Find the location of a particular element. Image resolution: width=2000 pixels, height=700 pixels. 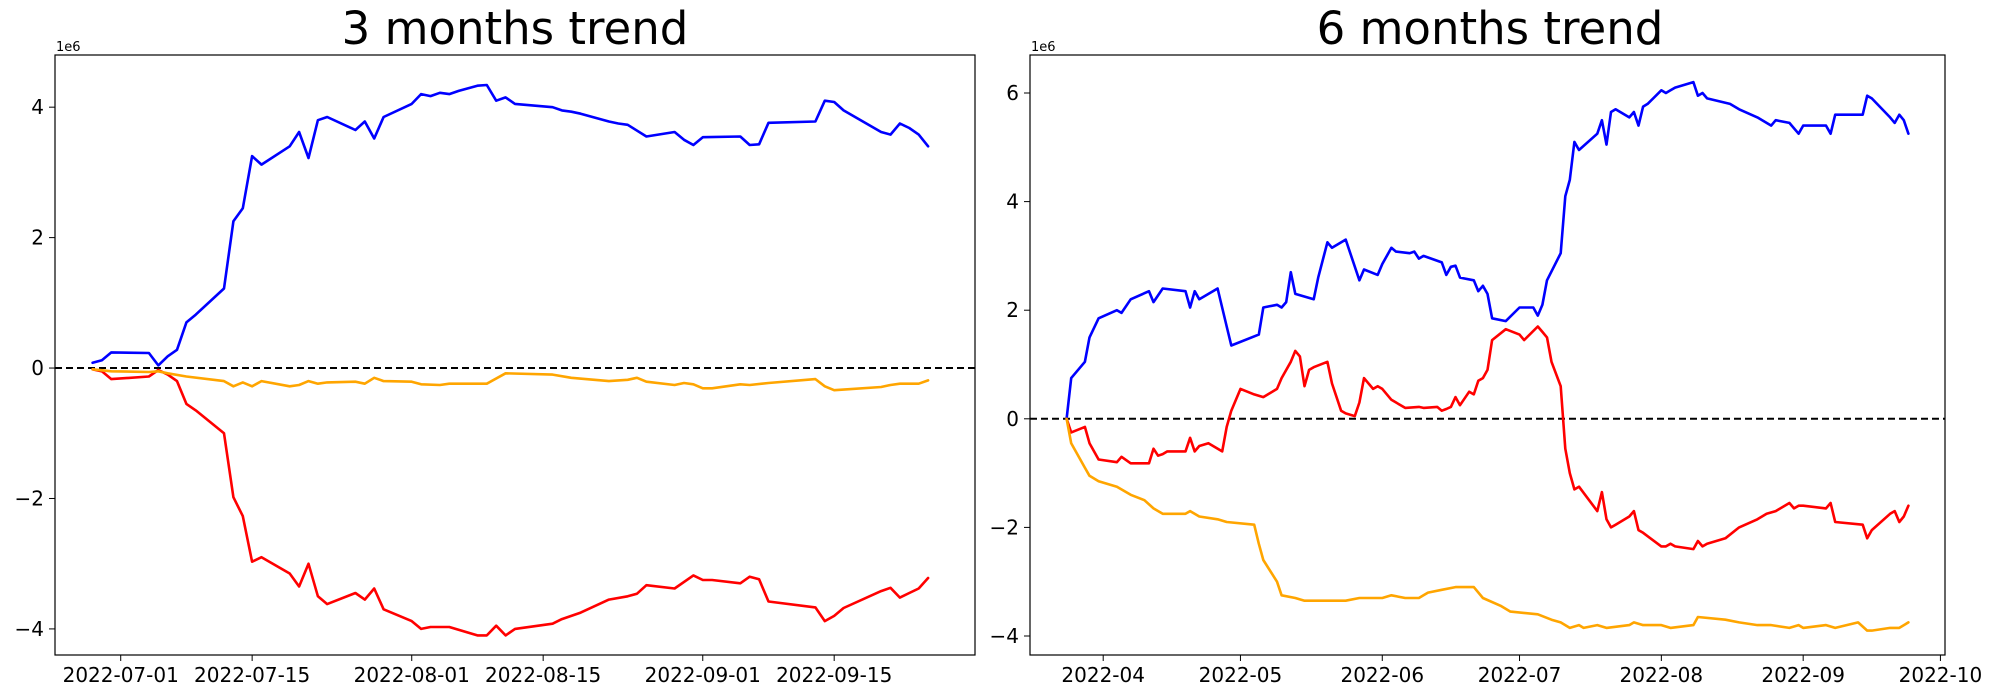

x-tick-label: 2022-08-15 is located at coordinates (543, 675).